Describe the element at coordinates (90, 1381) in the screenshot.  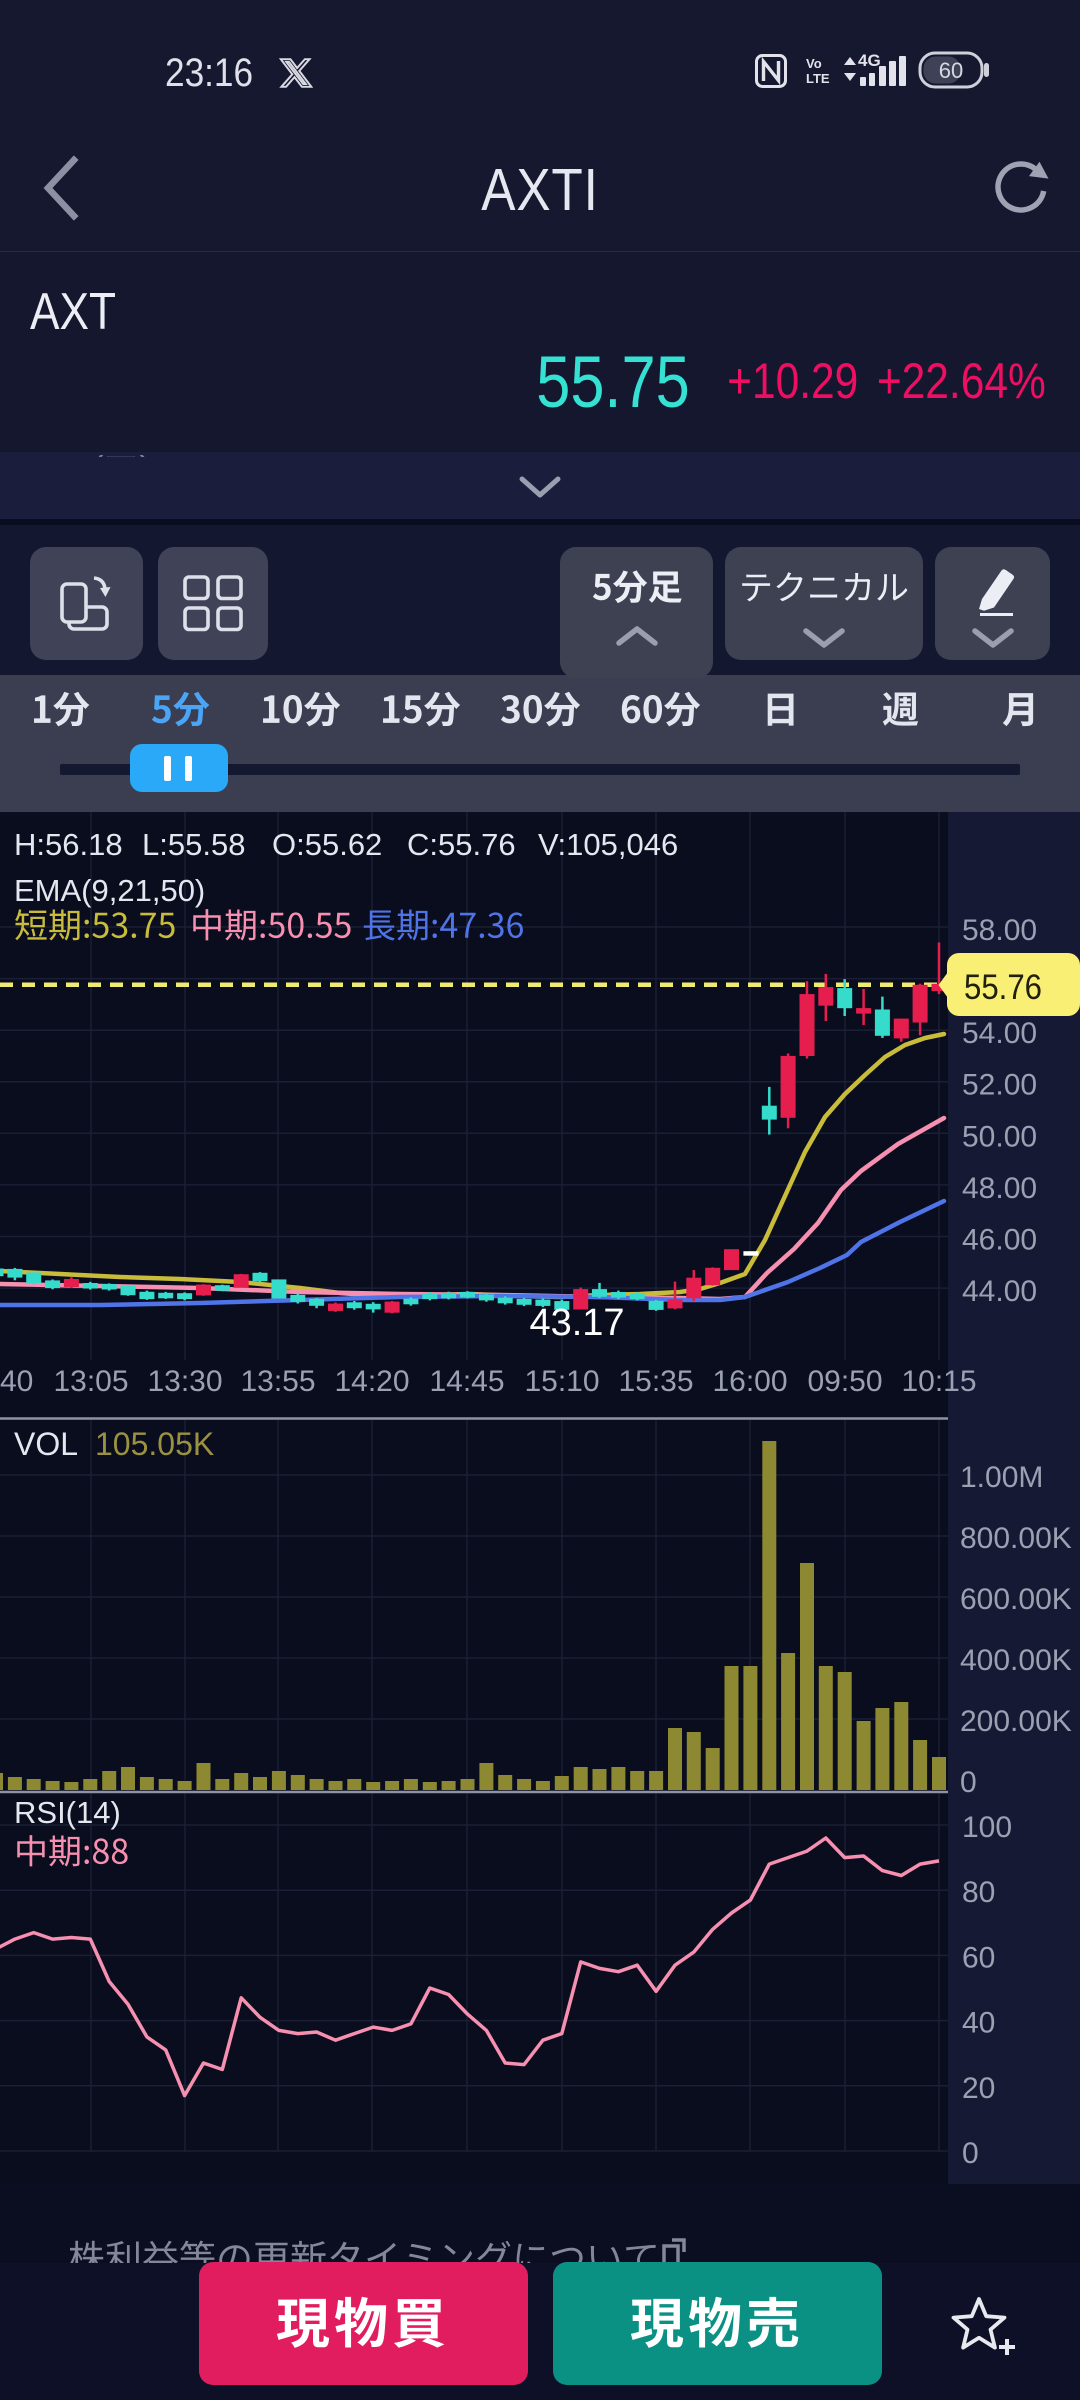
I see `svg-text: 13:05` at that location.